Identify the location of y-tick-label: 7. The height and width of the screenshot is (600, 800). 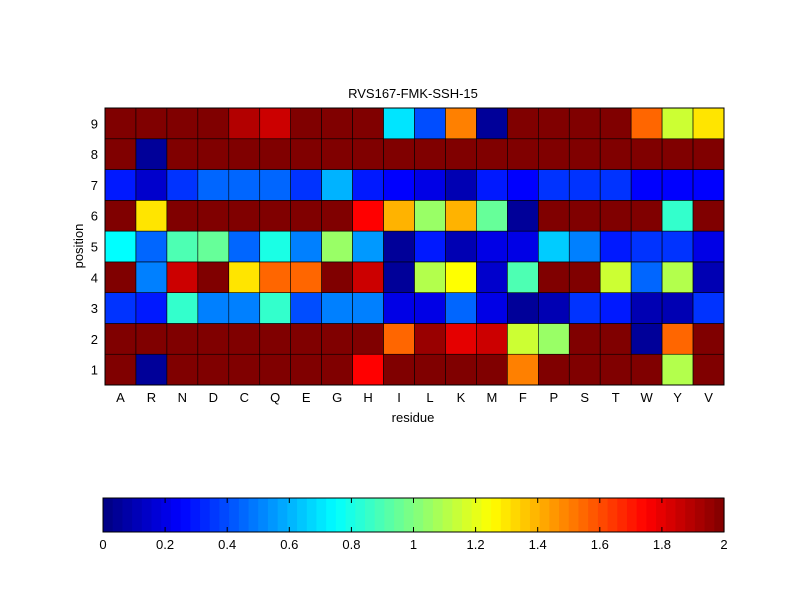
(94, 185).